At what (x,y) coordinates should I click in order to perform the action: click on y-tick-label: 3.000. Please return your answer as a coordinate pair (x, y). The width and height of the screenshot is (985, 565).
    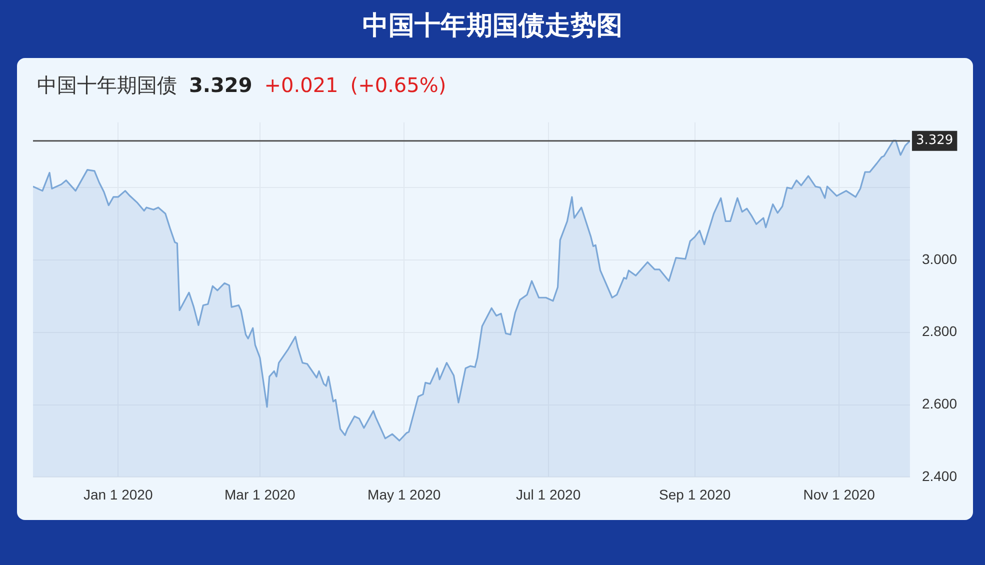
    Looking at the image, I should click on (940, 258).